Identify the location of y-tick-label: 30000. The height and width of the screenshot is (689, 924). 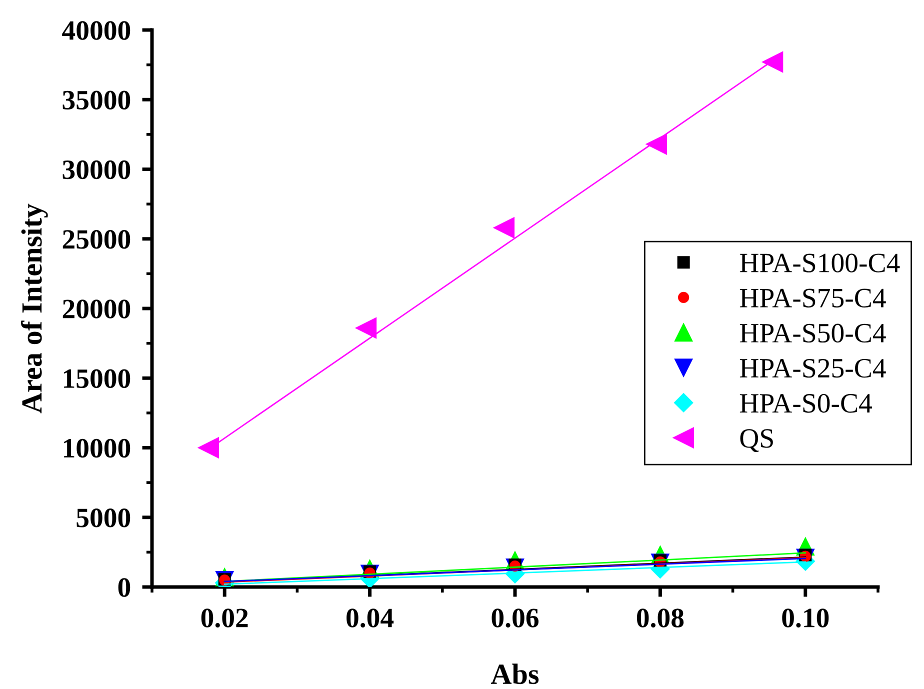
(96, 170).